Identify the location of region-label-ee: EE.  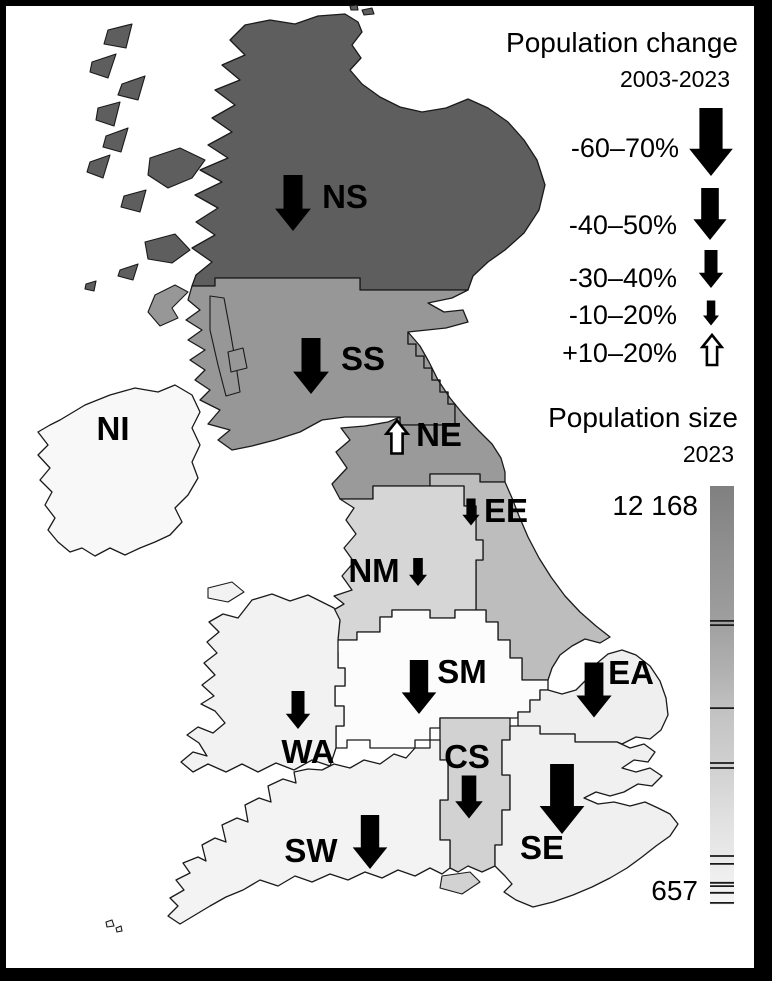
(506, 510).